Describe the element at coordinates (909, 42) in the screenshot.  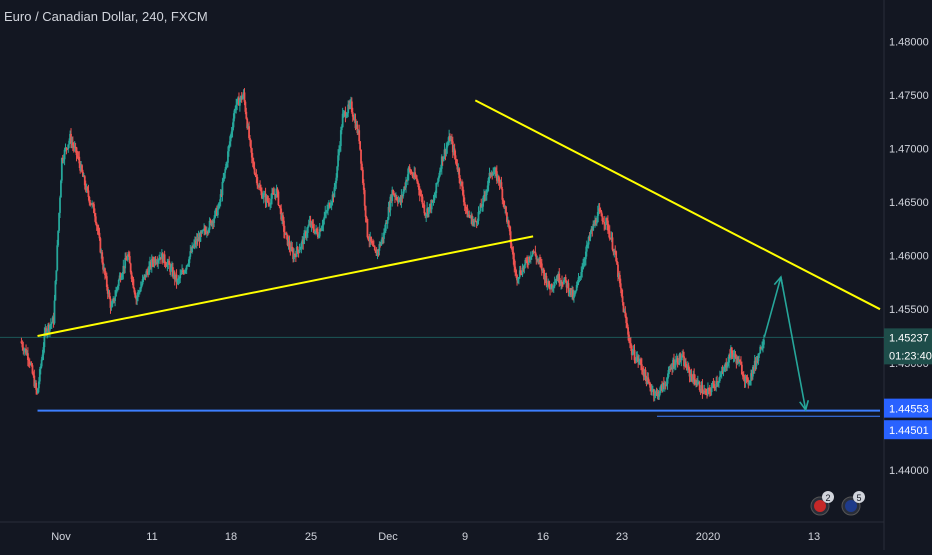
I see `y-tick-label: 1.48000` at that location.